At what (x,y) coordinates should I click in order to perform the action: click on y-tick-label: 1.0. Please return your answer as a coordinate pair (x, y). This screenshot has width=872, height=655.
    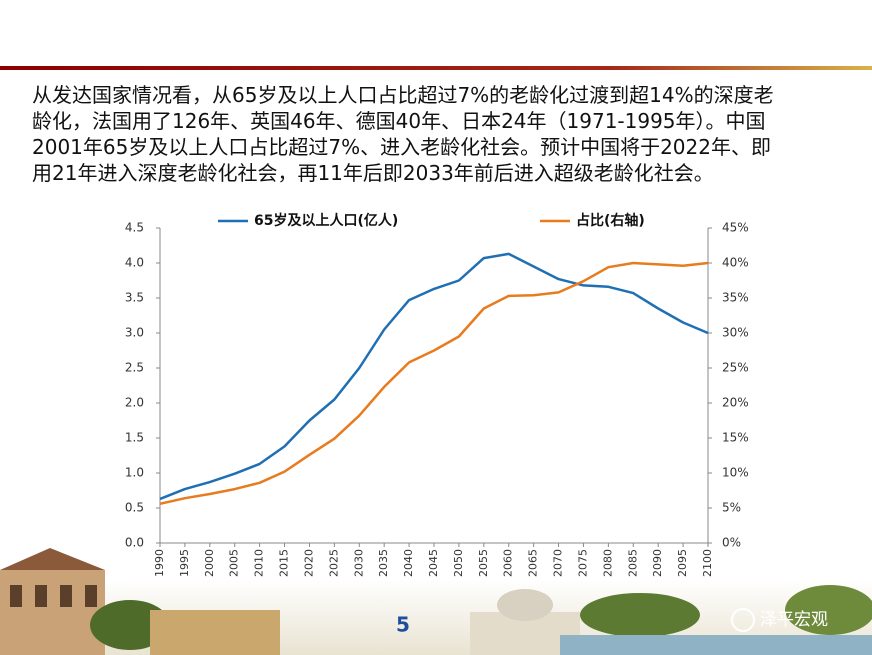
    Looking at the image, I should click on (134, 473).